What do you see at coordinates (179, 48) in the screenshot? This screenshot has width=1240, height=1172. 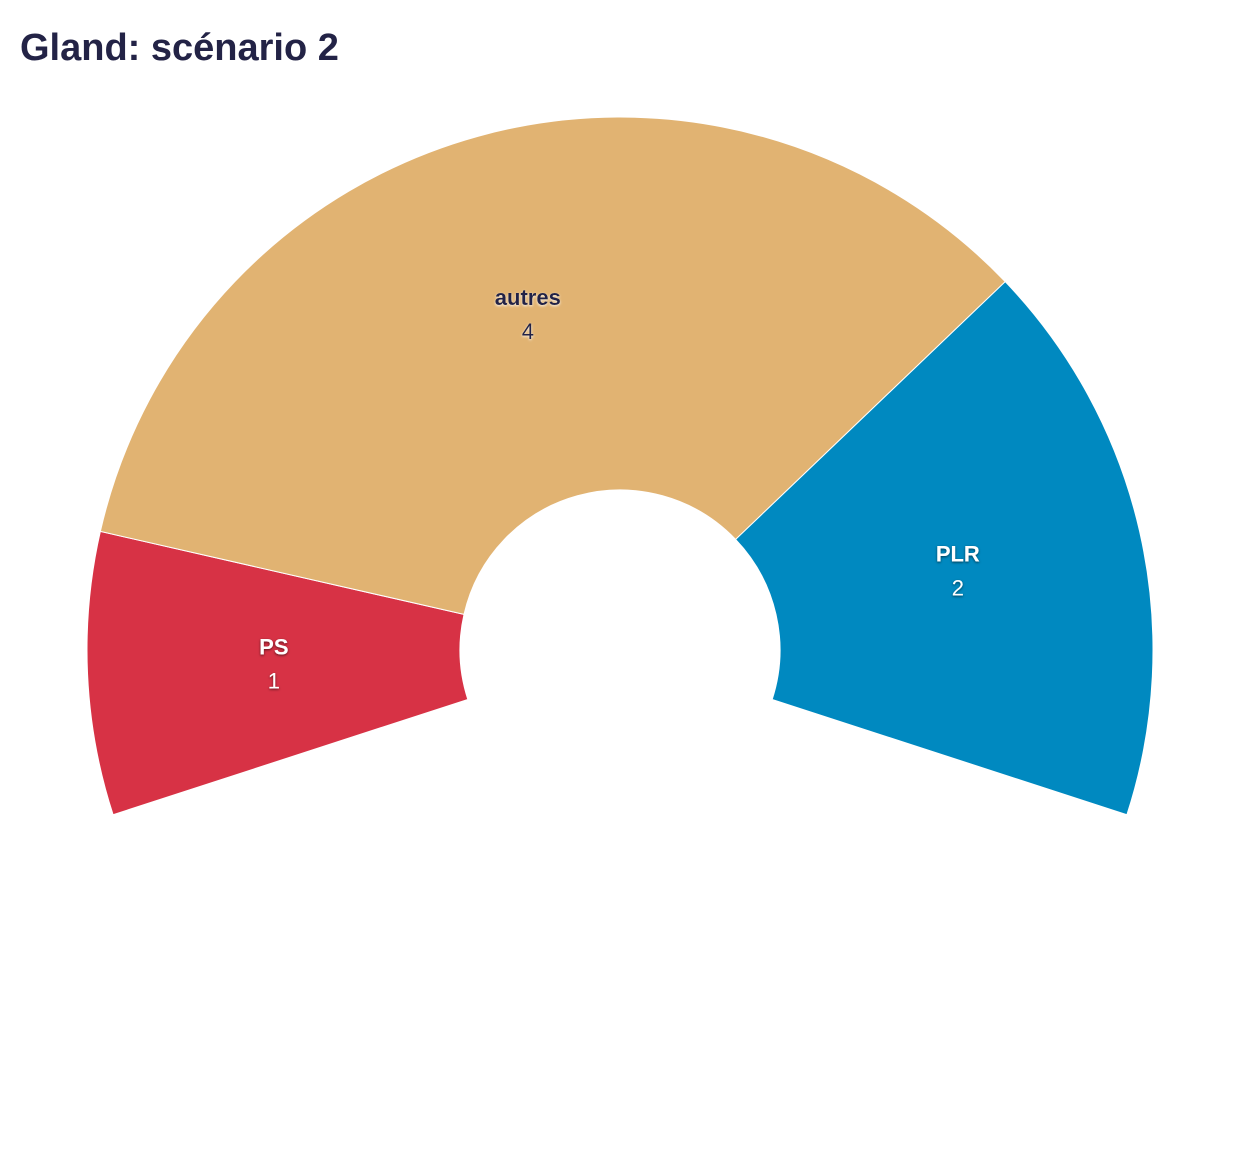 I see `chart-title: Gland: scénario 2` at bounding box center [179, 48].